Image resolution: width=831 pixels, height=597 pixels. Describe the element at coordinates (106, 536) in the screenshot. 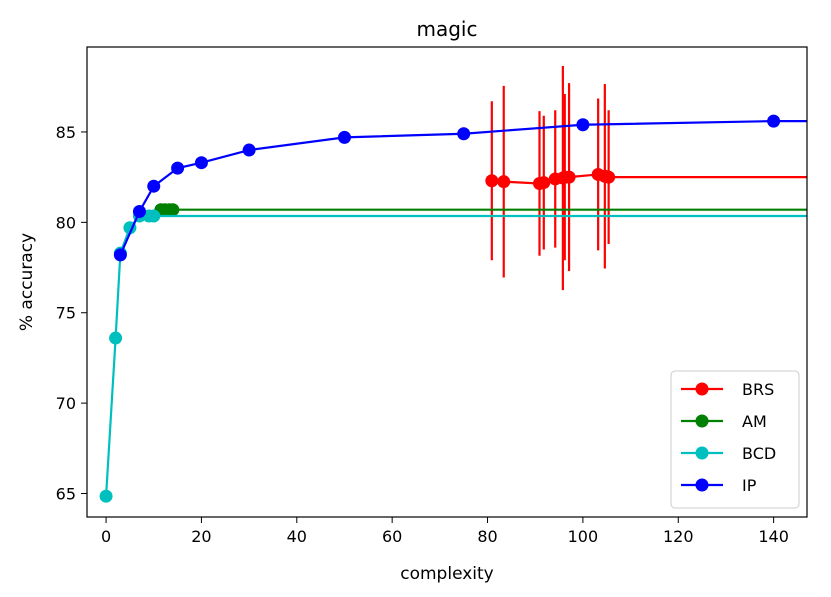

I see `x-tick-label: 0` at that location.